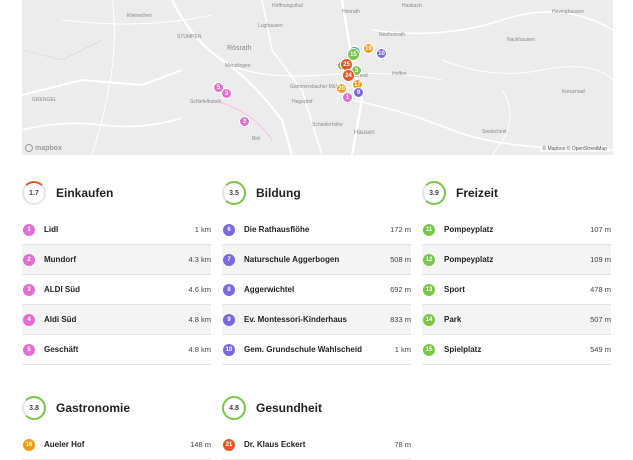 This screenshot has width=633, height=460. What do you see at coordinates (477, 193) in the screenshot?
I see `category-title: Freizeit` at bounding box center [477, 193].